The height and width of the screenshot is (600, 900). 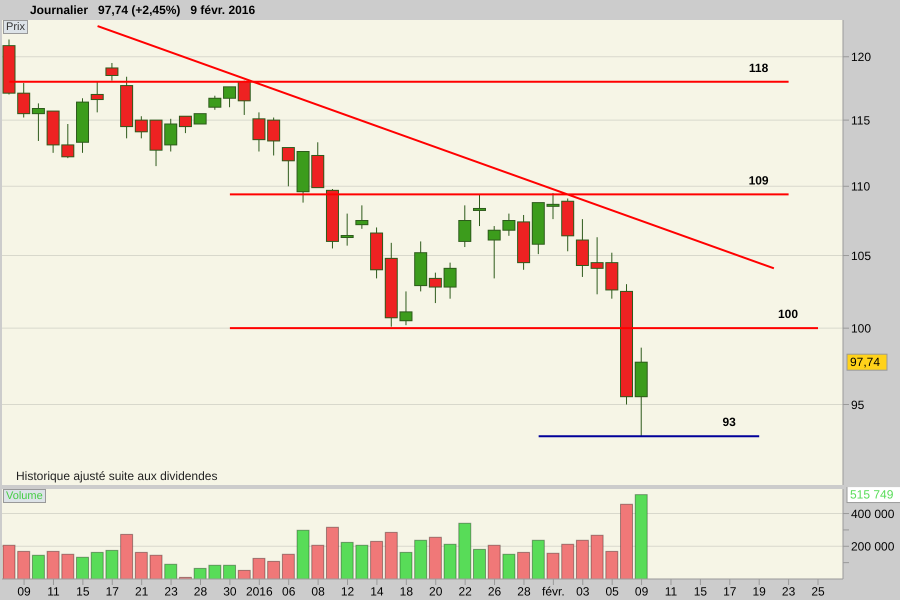 What do you see at coordinates (861, 57) in the screenshot?
I see `y-tick-label: 120` at bounding box center [861, 57].